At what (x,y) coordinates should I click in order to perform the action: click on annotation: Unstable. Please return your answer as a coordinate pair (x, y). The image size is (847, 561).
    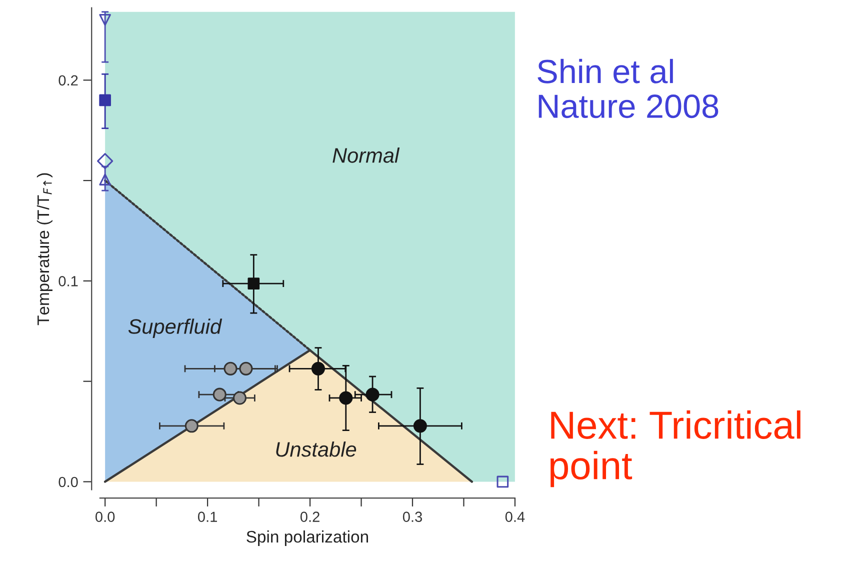
    Looking at the image, I should click on (316, 449).